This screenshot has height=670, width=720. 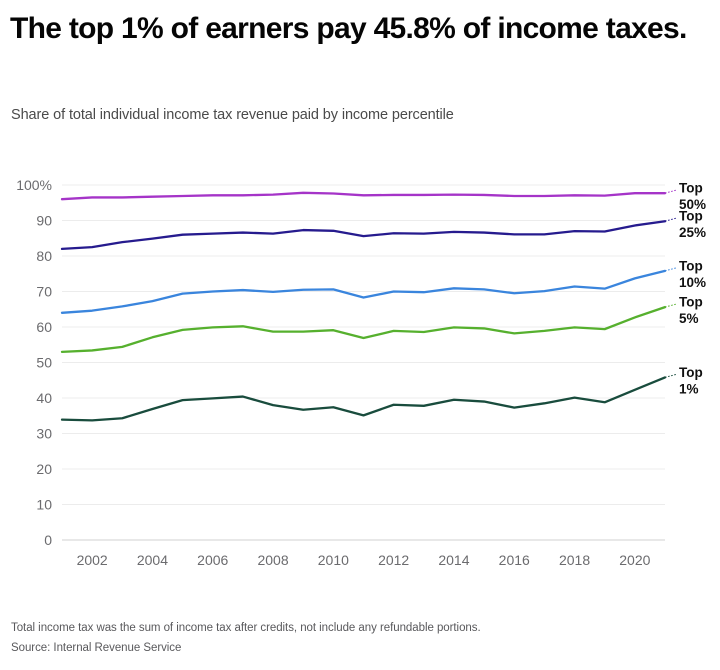 I want to click on x-axis-tick-label: 2014, so click(x=453, y=560).